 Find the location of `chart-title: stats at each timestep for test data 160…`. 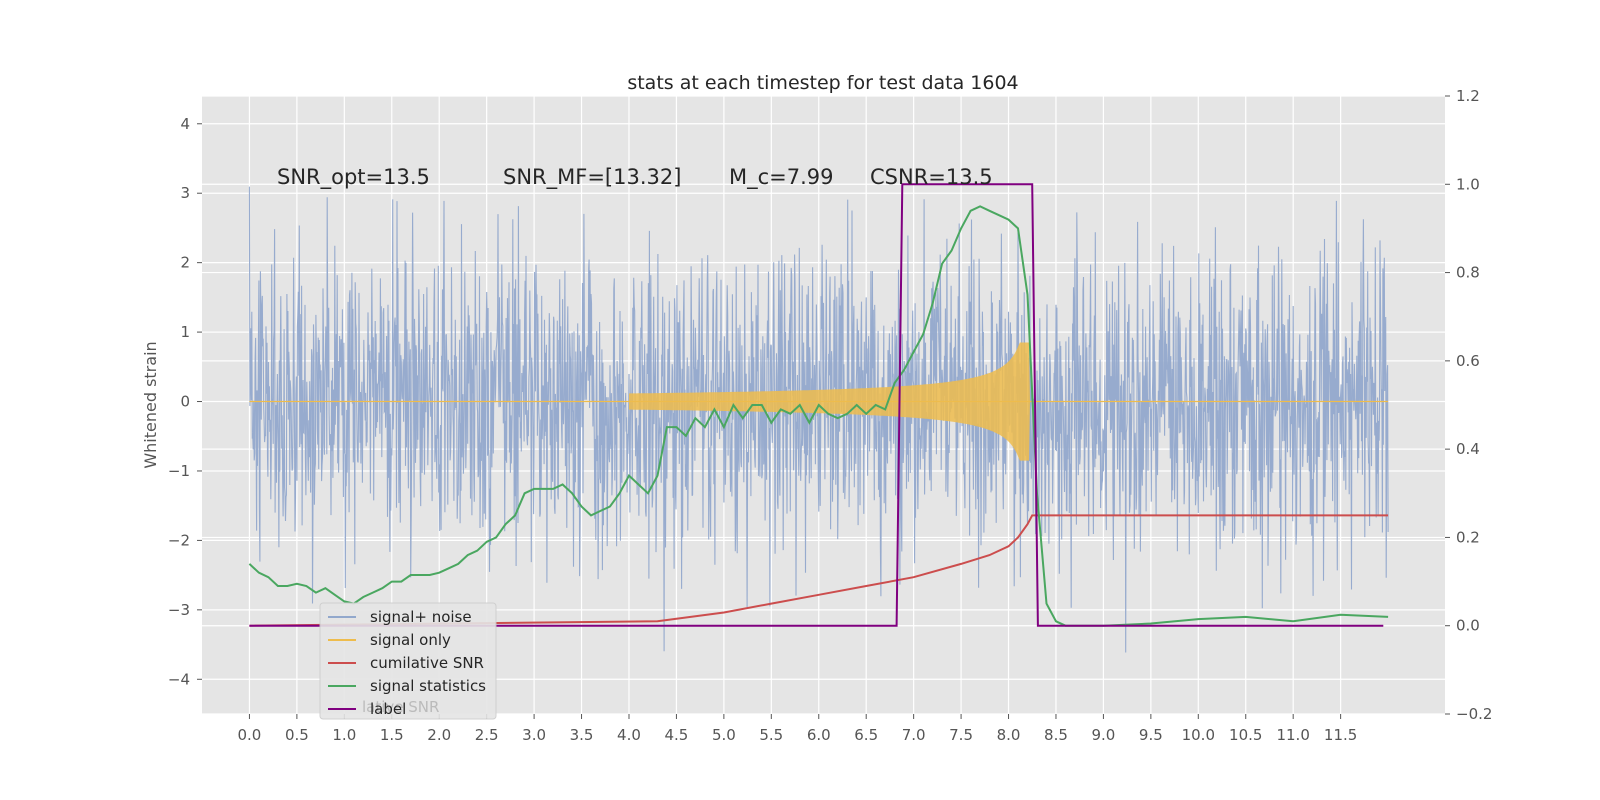

chart-title: stats at each timestep for test data 160… is located at coordinates (822, 83).